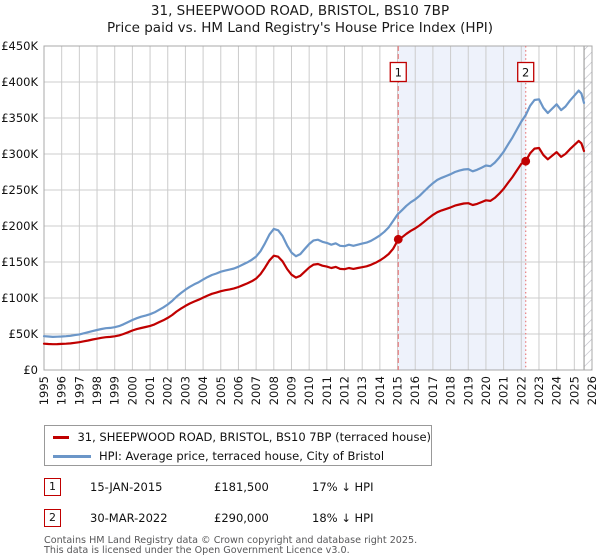 The height and width of the screenshot is (560, 600). I want to click on svg-text: 2014, so click(380, 390).